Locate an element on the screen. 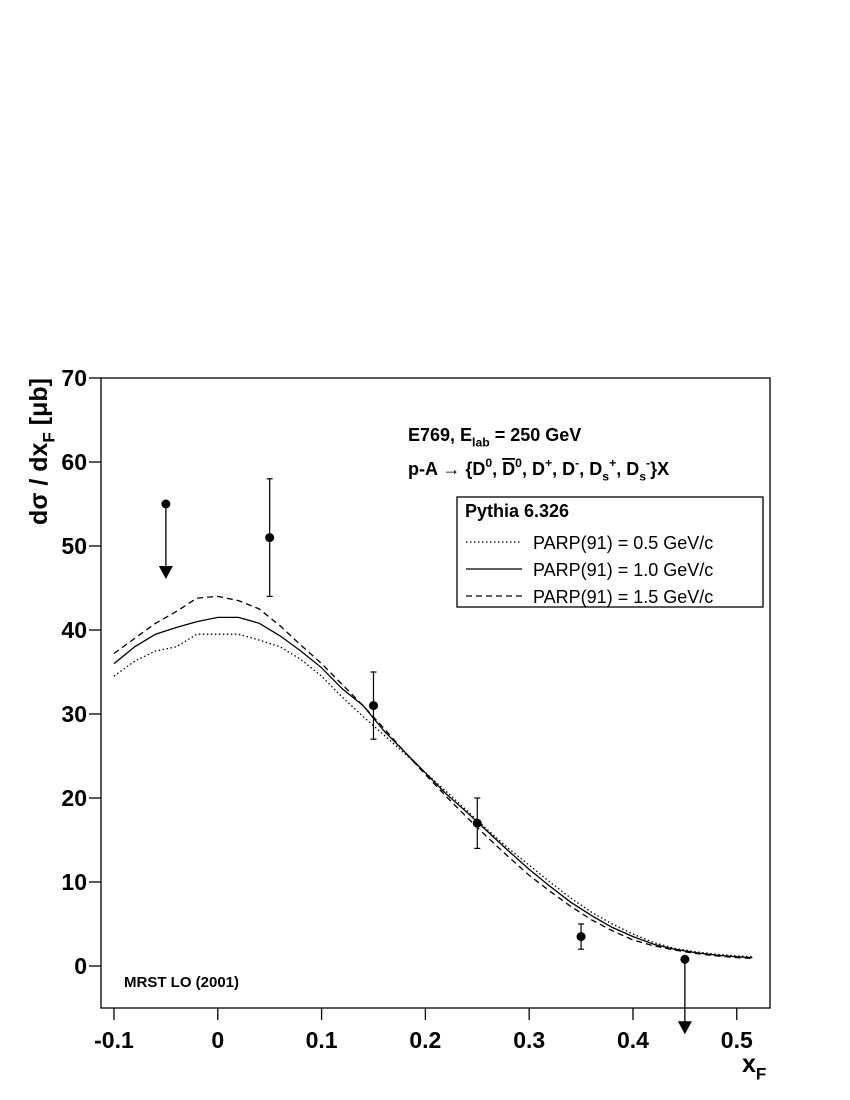 The width and height of the screenshot is (850, 1100). y-tick-label: 10 is located at coordinates (74, 882).